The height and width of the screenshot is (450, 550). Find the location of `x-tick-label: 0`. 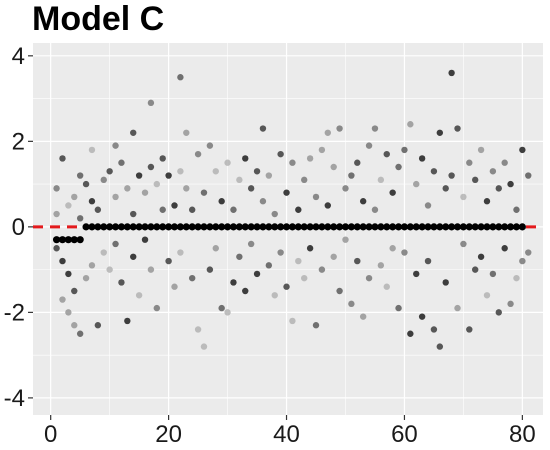

x-tick-label: 0 is located at coordinates (50, 434).